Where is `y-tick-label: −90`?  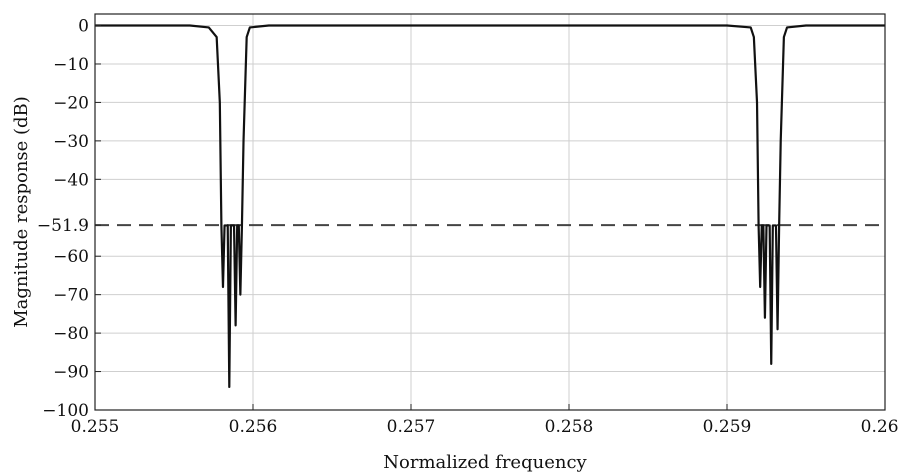
y-tick-label: −90 is located at coordinates (71, 373).